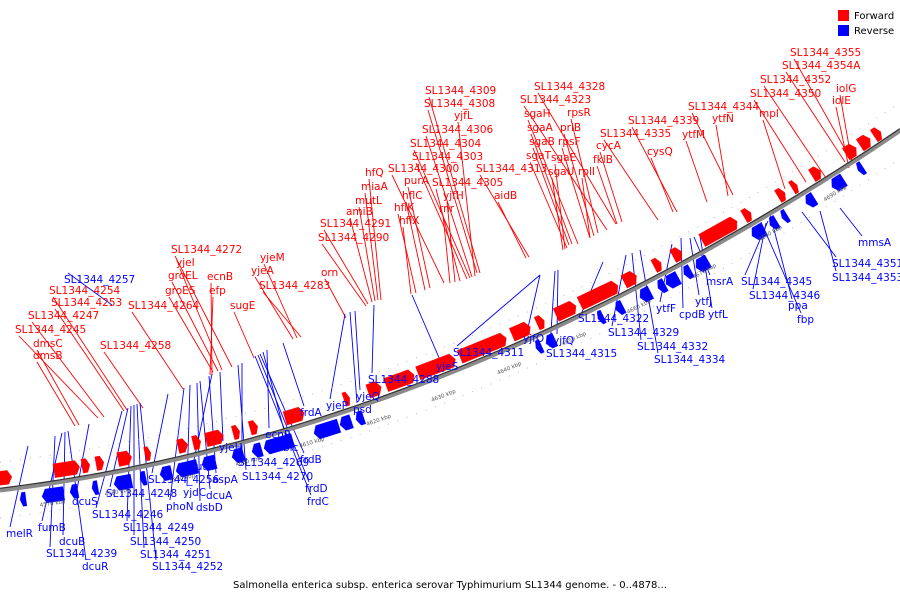 This screenshot has width=900, height=600. I want to click on reverse-gene-label: aspA, so click(225, 480).